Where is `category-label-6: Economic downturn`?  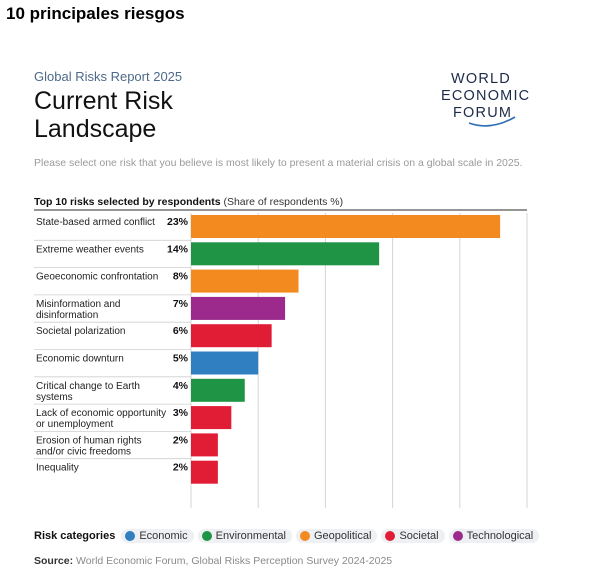 category-label-6: Economic downturn is located at coordinates (80, 359).